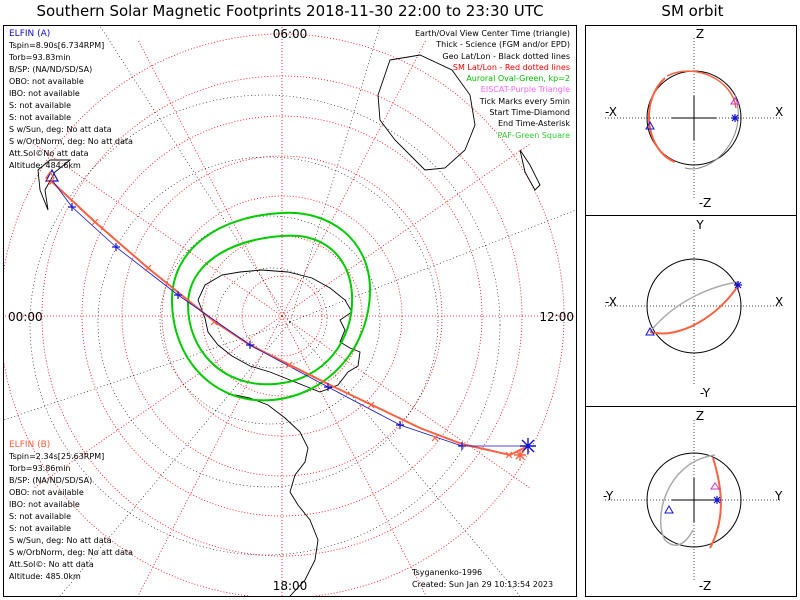 The image size is (800, 600). I want to click on australia-outline, so click(426, 112).